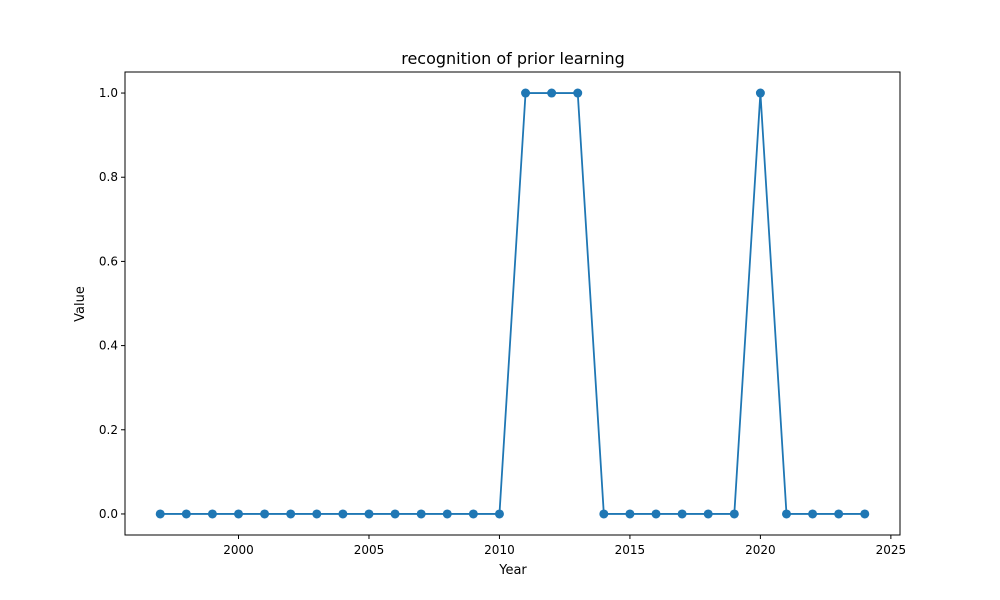  Describe the element at coordinates (108, 346) in the screenshot. I see `y-tick-label: 0.4` at that location.